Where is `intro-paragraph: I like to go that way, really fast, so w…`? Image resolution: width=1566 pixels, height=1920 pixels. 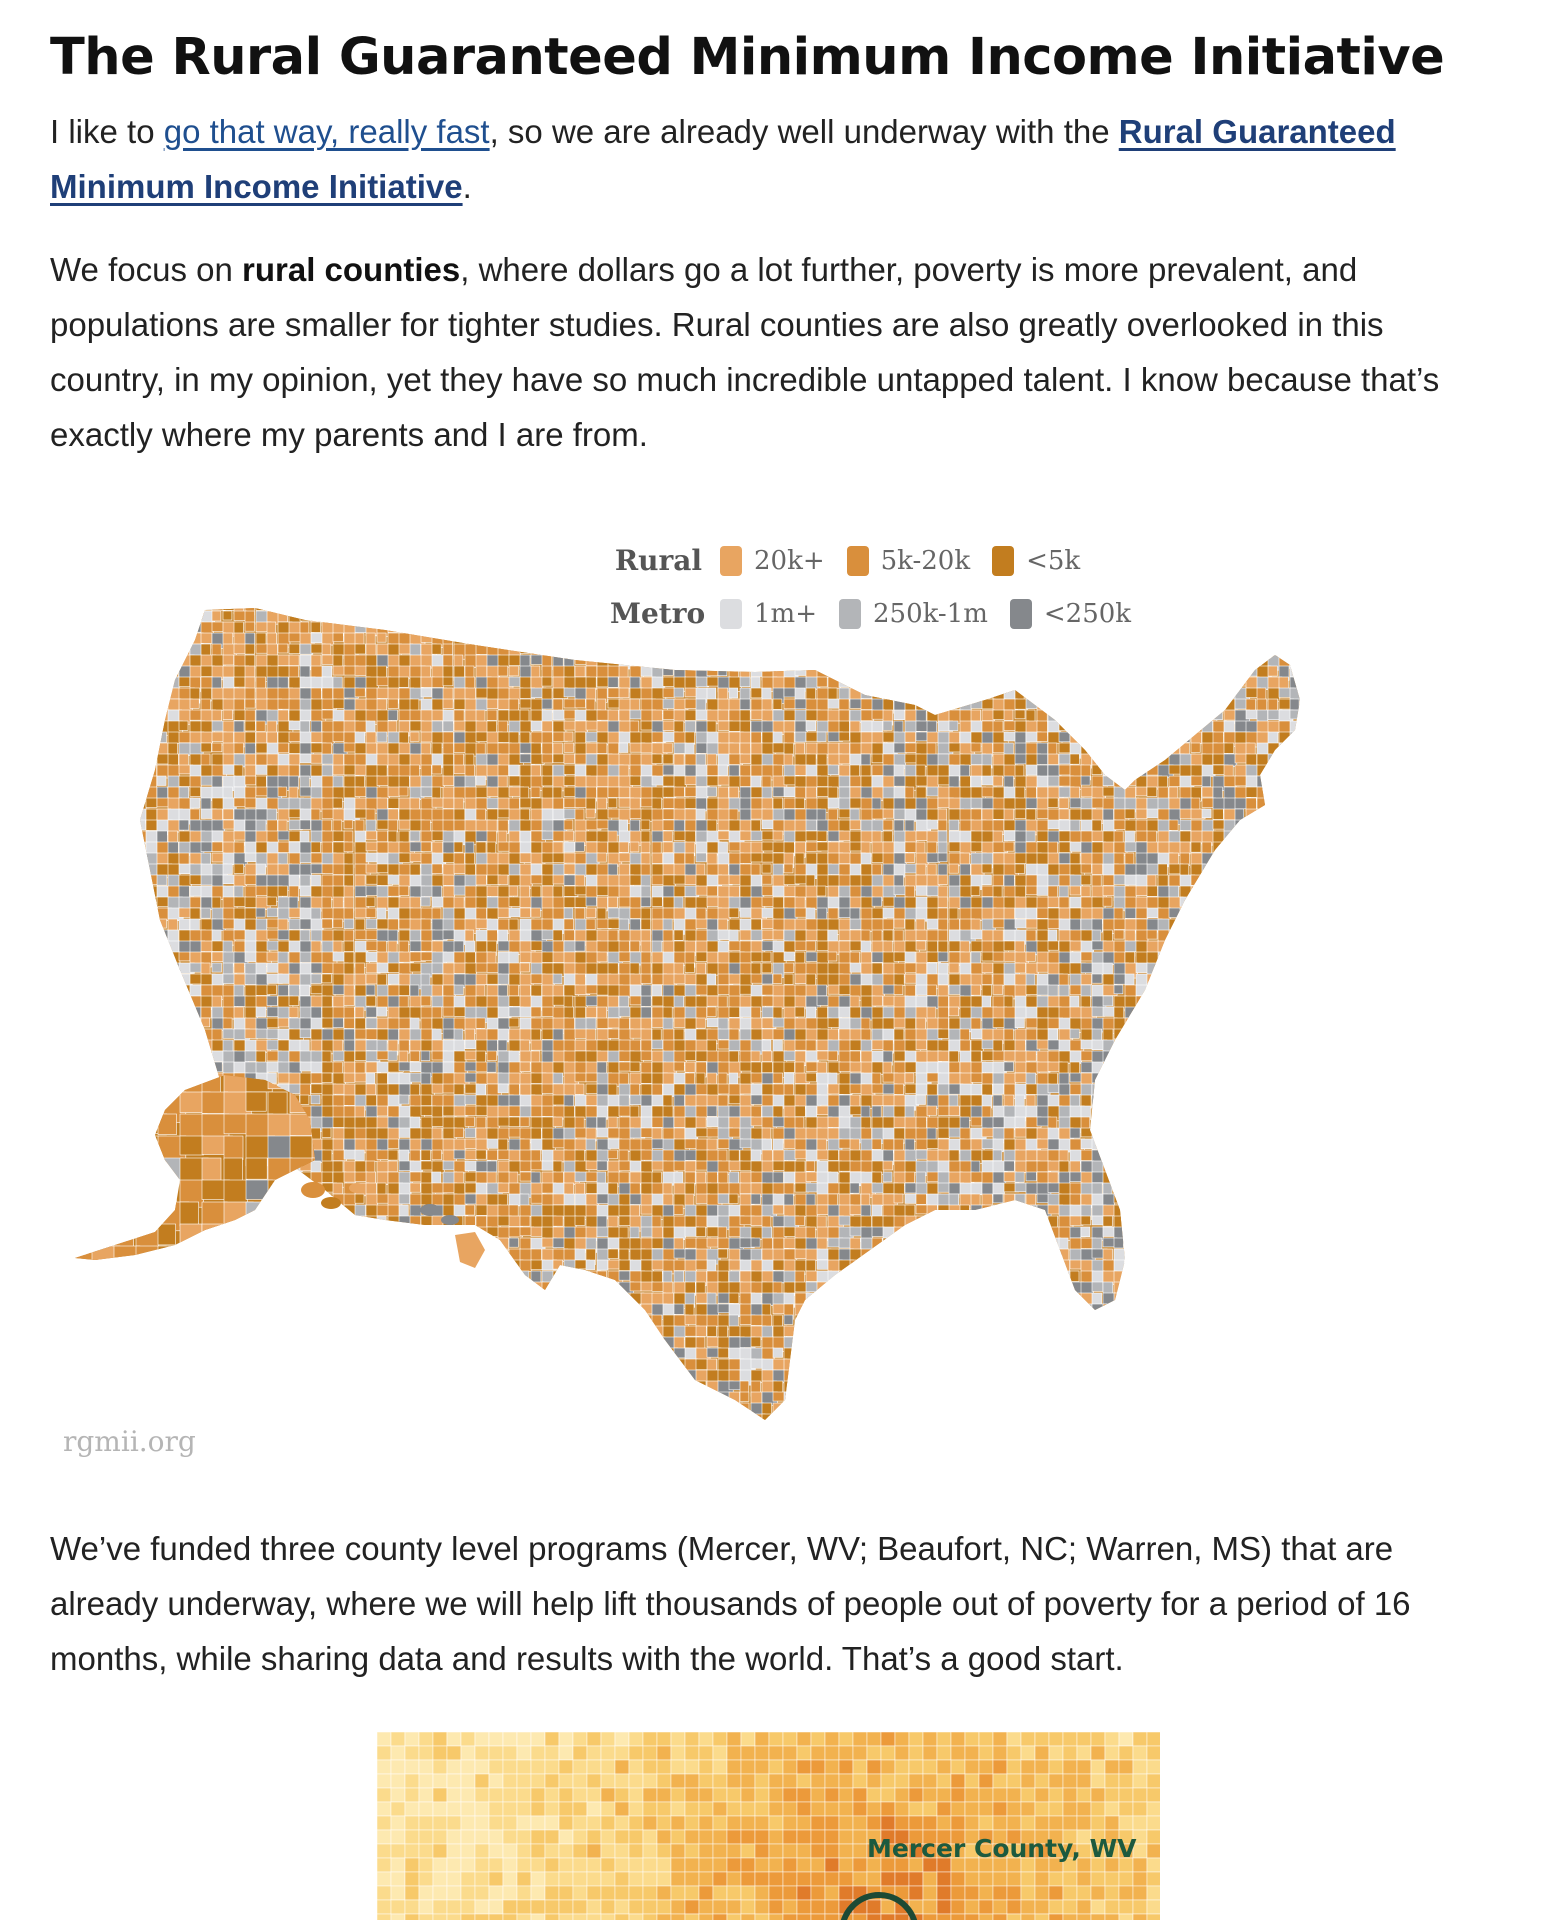
intro-paragraph: I like to go that way, really fast, so w… is located at coordinates (775, 159).